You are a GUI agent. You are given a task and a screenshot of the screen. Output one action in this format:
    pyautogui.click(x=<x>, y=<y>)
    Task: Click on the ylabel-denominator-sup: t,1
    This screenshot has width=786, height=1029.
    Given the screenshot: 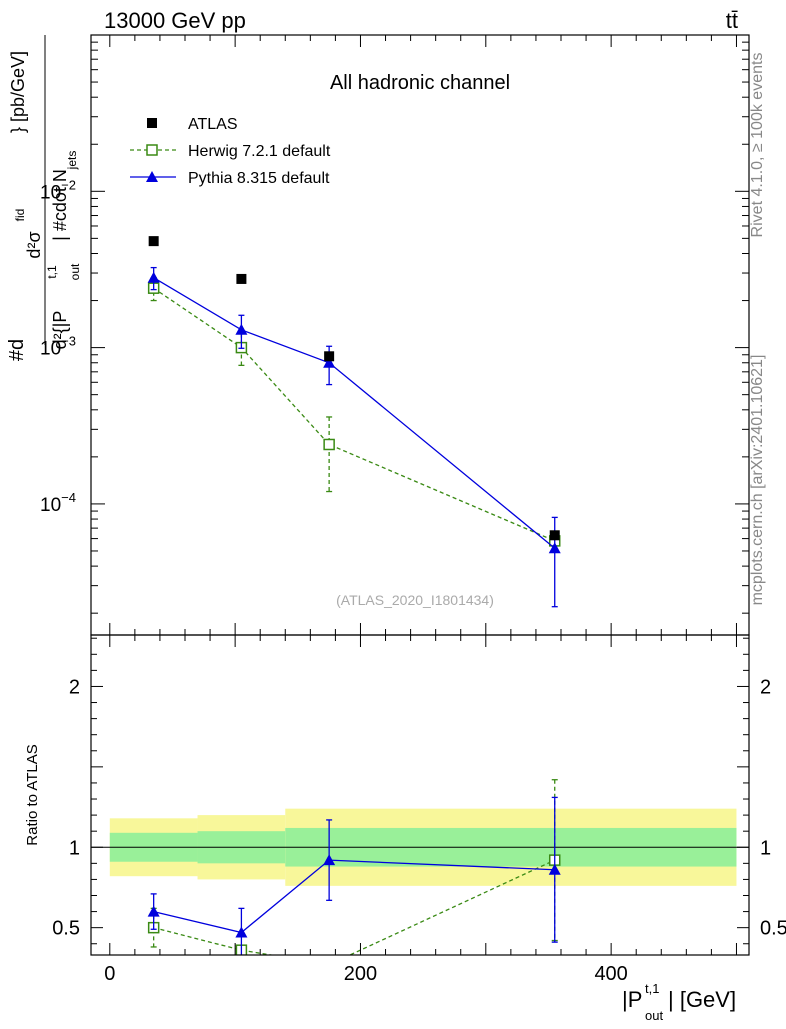 What is the action you would take?
    pyautogui.click(x=52, y=272)
    